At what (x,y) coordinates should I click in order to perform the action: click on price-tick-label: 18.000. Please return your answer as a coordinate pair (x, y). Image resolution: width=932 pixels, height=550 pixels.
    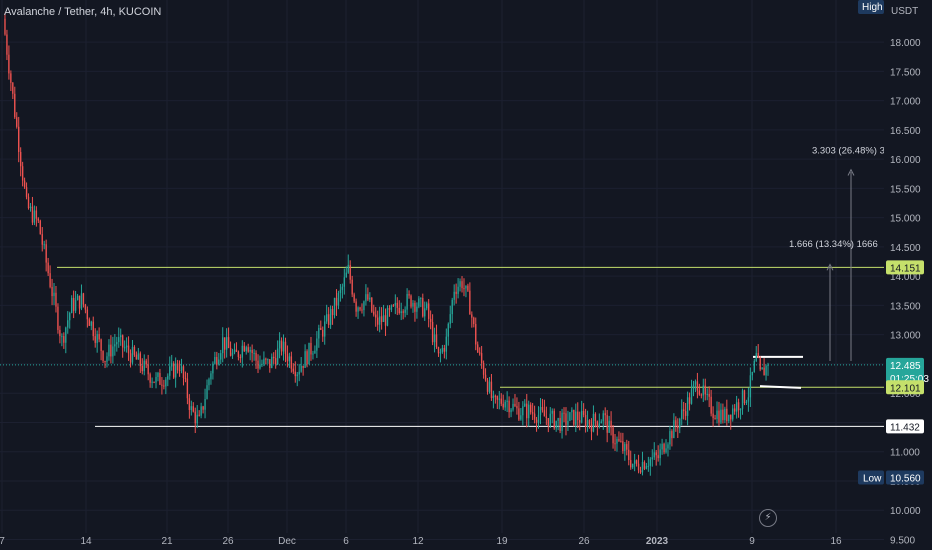
    Looking at the image, I should click on (905, 43).